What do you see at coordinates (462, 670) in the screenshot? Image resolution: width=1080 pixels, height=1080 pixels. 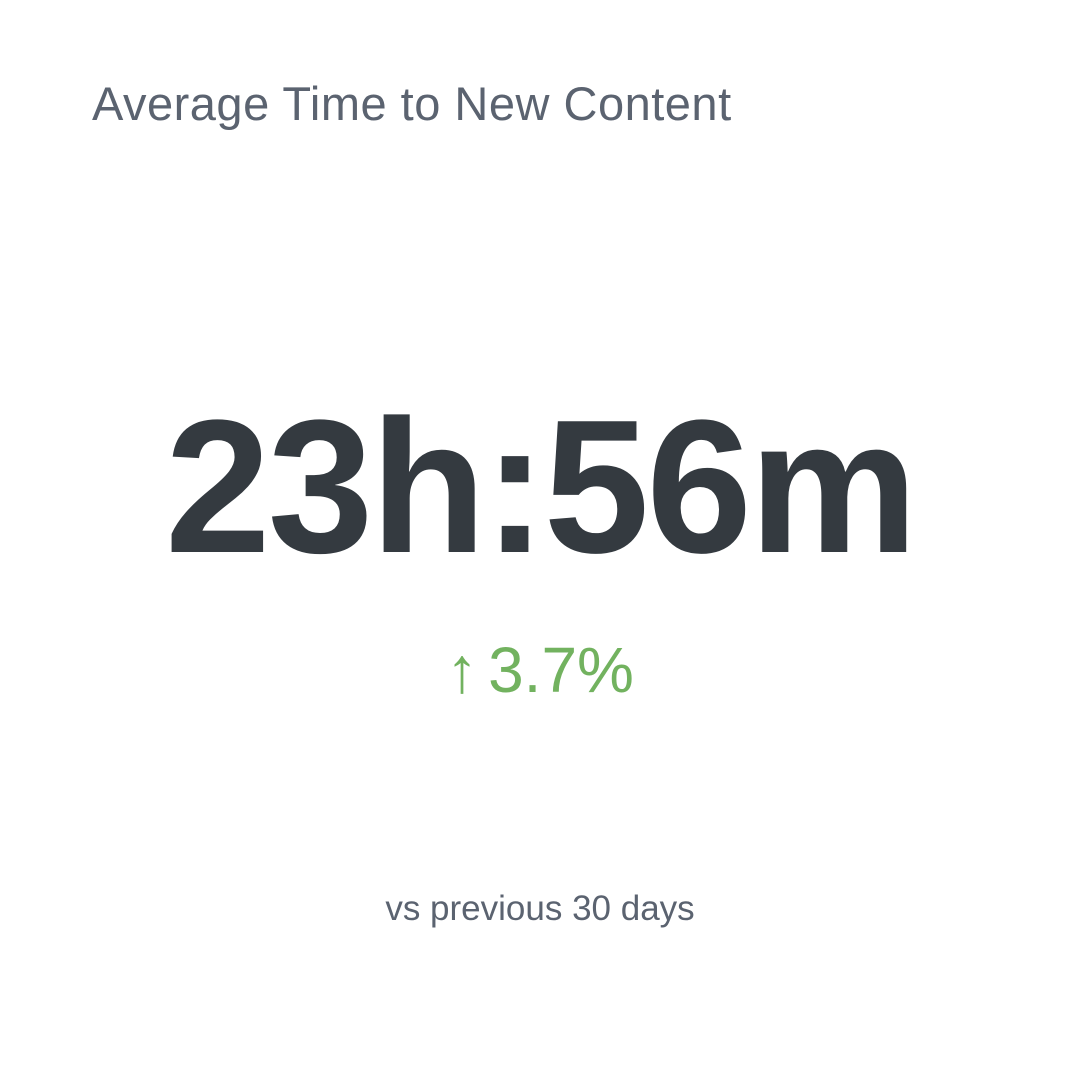 I see `up-arrow-icon: ↑` at bounding box center [462, 670].